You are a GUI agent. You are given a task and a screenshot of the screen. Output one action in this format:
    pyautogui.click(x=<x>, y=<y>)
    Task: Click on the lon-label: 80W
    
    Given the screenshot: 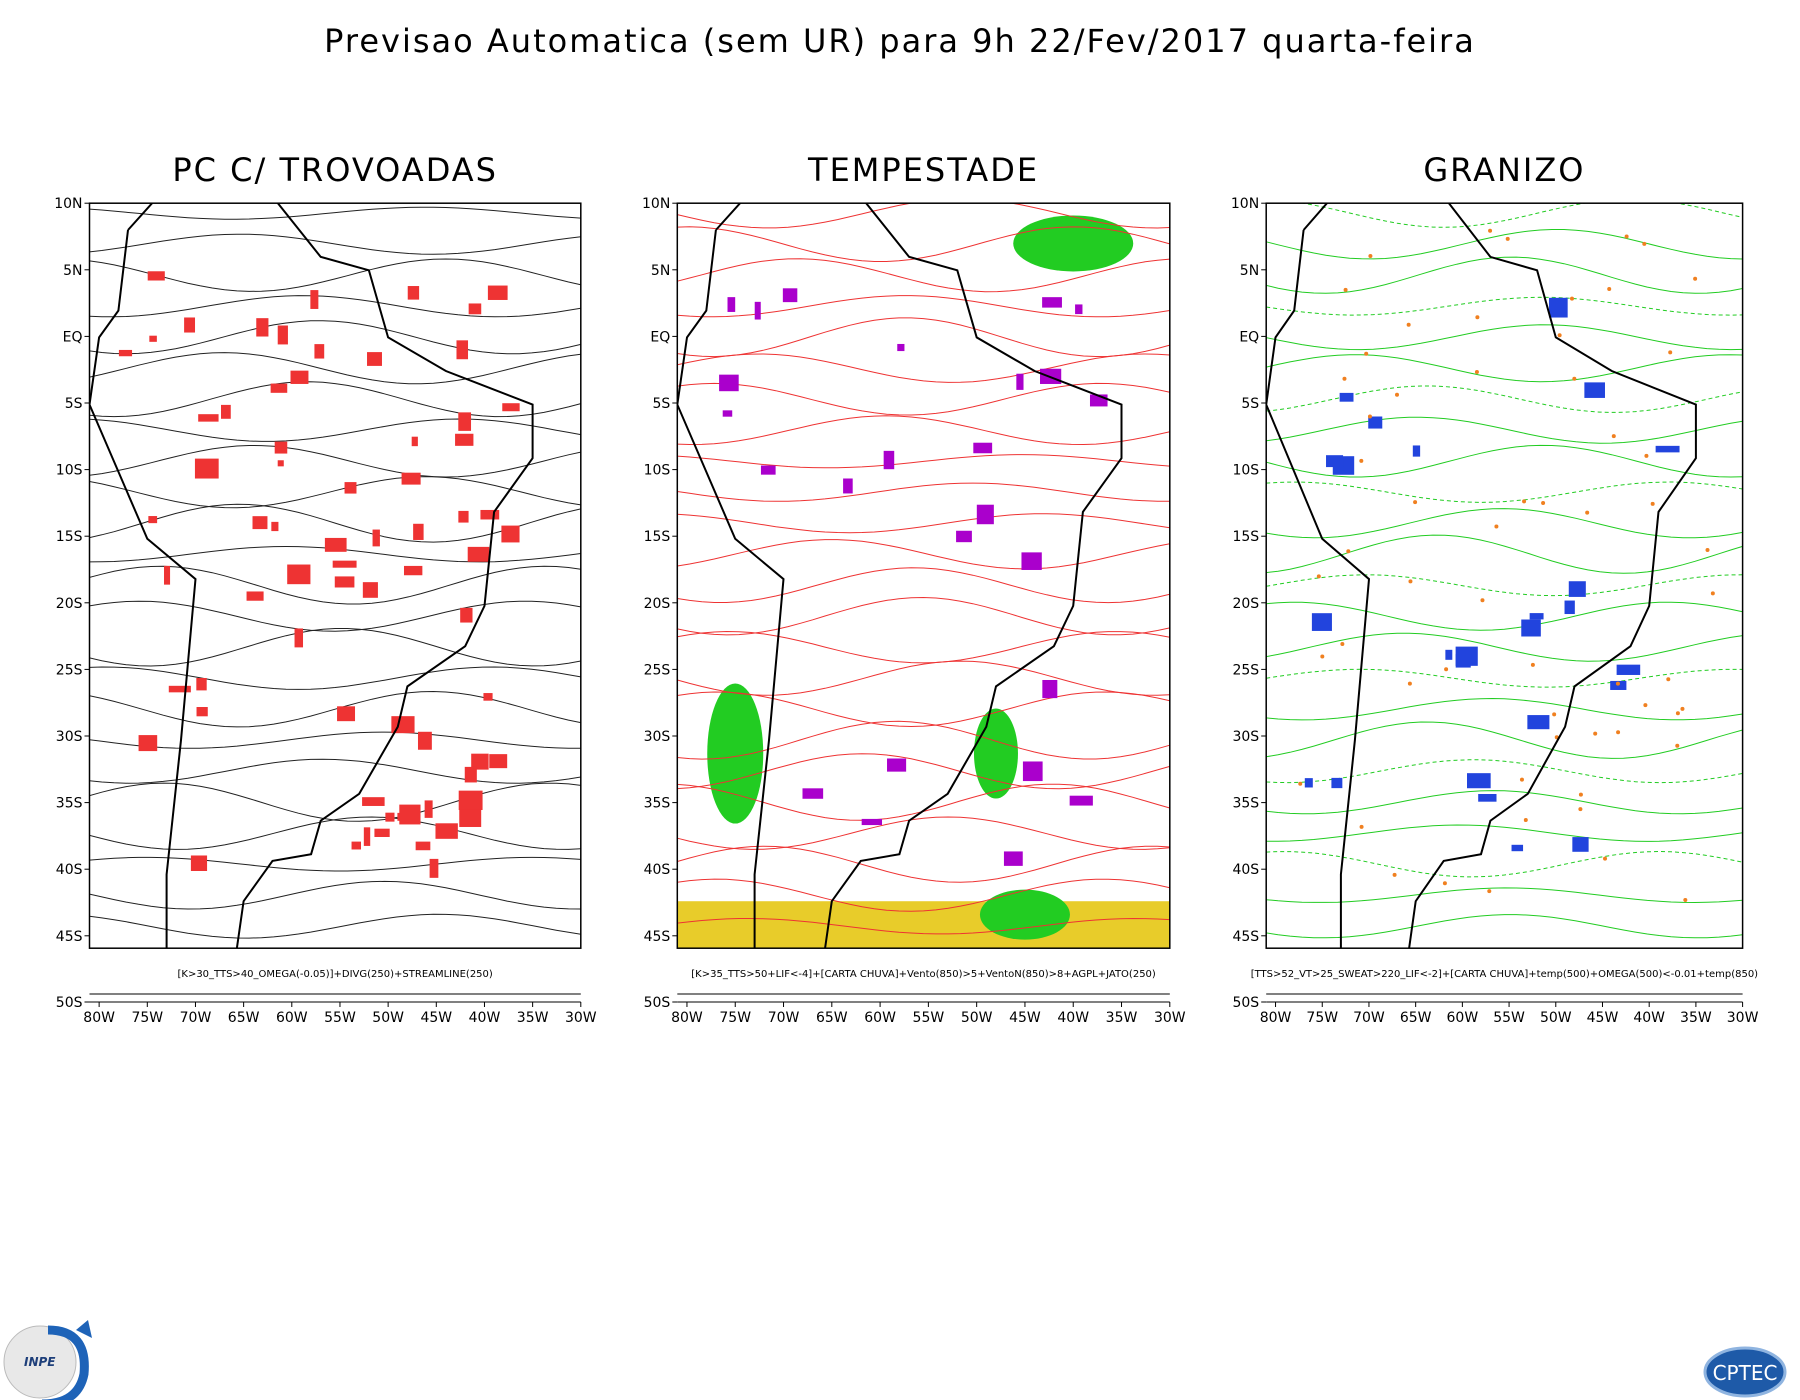 What is the action you would take?
    pyautogui.click(x=1276, y=1018)
    